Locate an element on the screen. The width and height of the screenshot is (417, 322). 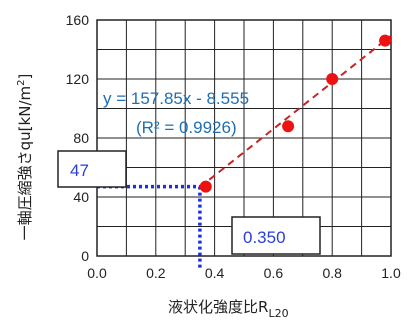
x-tick-label: 0.6 is located at coordinates (274, 273).